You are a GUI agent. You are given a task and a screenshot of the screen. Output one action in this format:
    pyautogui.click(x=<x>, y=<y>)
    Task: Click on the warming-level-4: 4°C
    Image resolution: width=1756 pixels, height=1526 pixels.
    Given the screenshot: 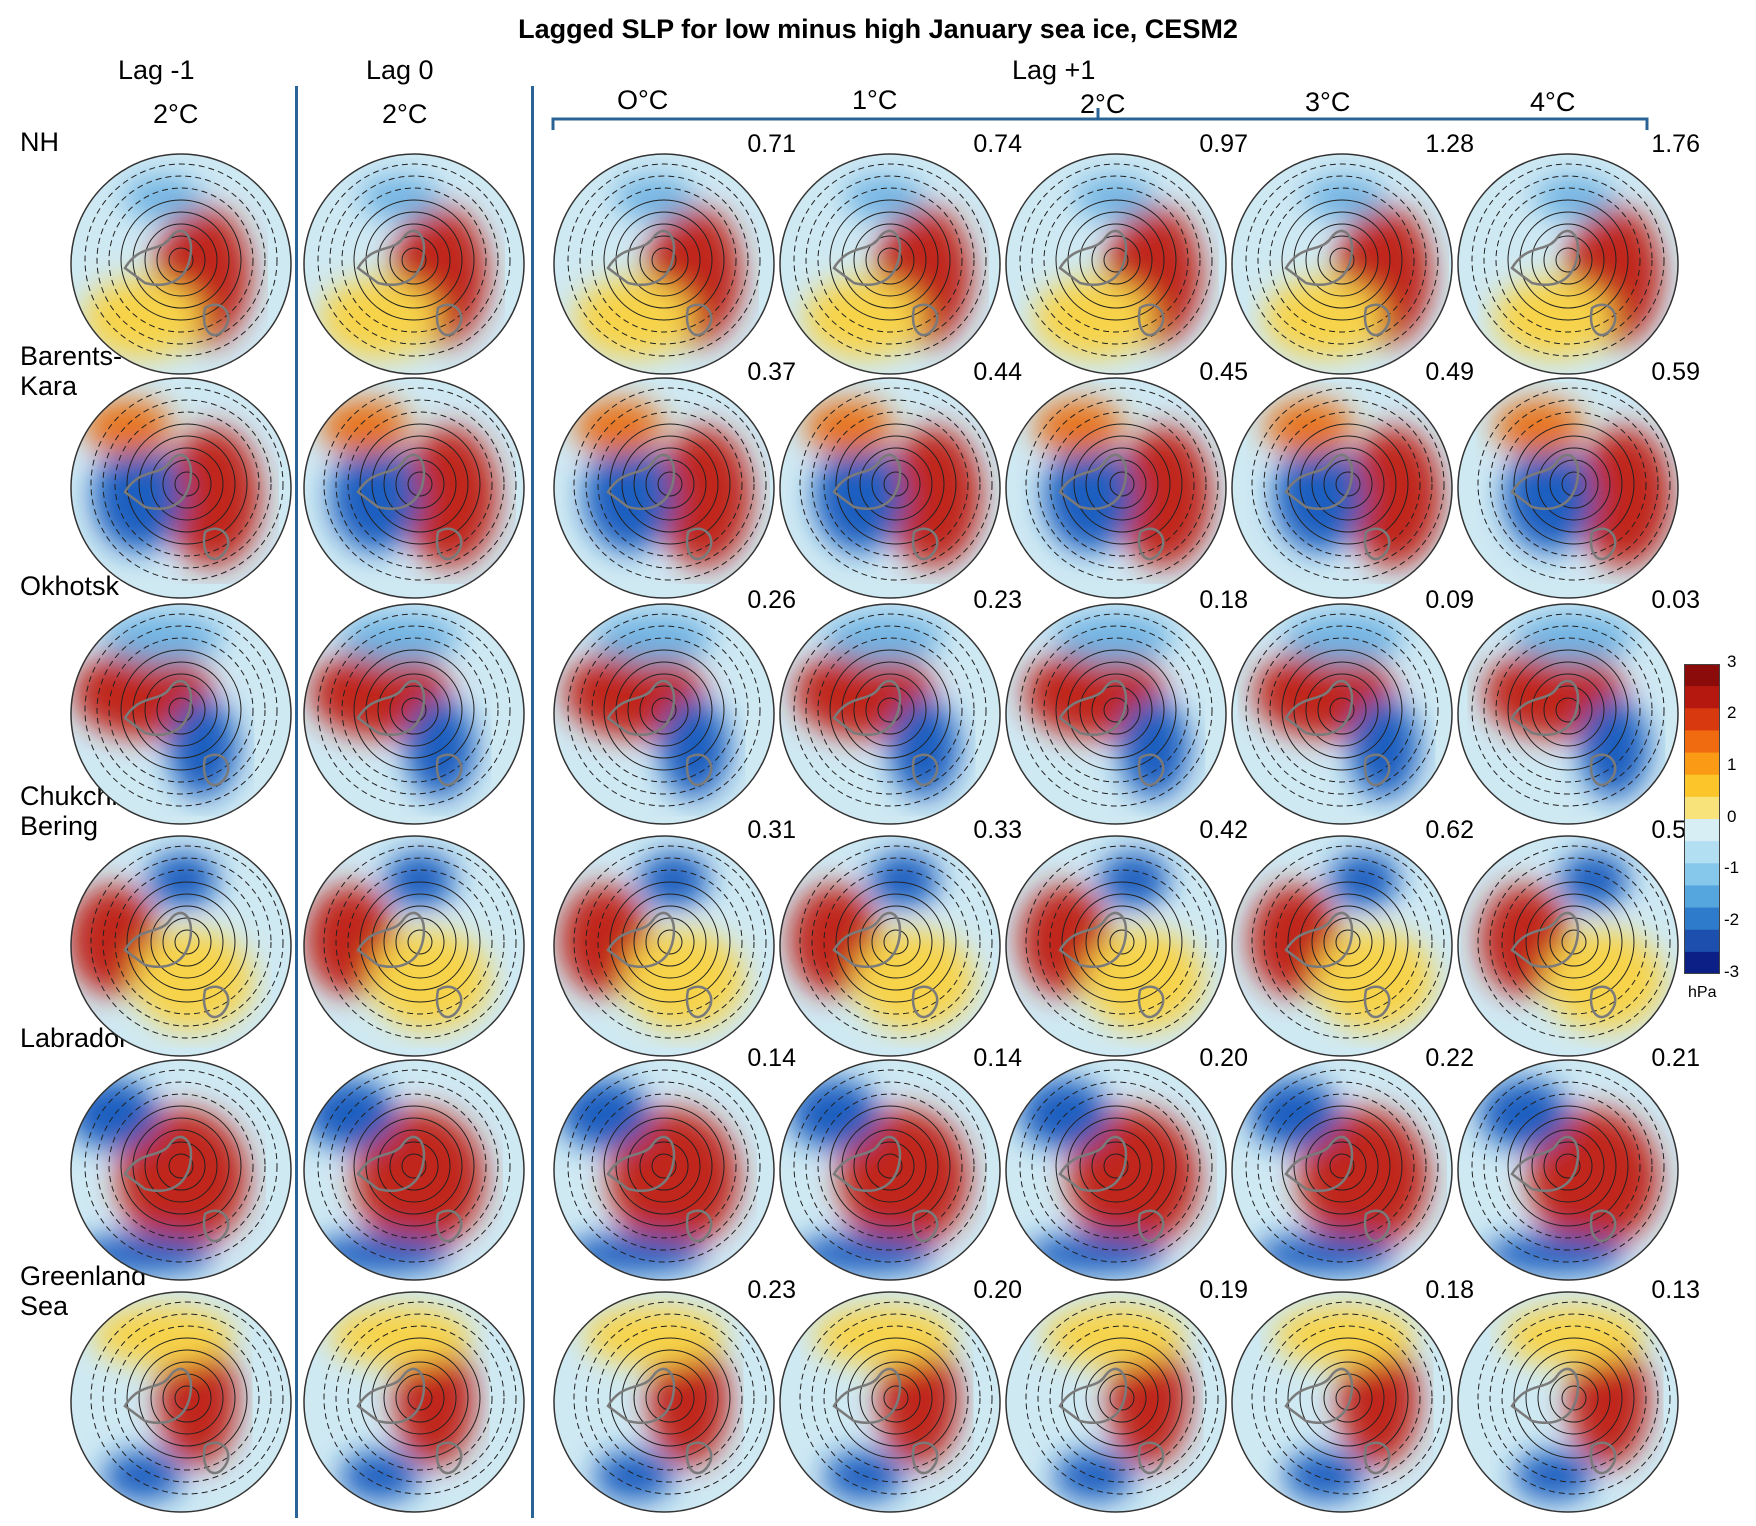 What is the action you would take?
    pyautogui.click(x=1553, y=102)
    